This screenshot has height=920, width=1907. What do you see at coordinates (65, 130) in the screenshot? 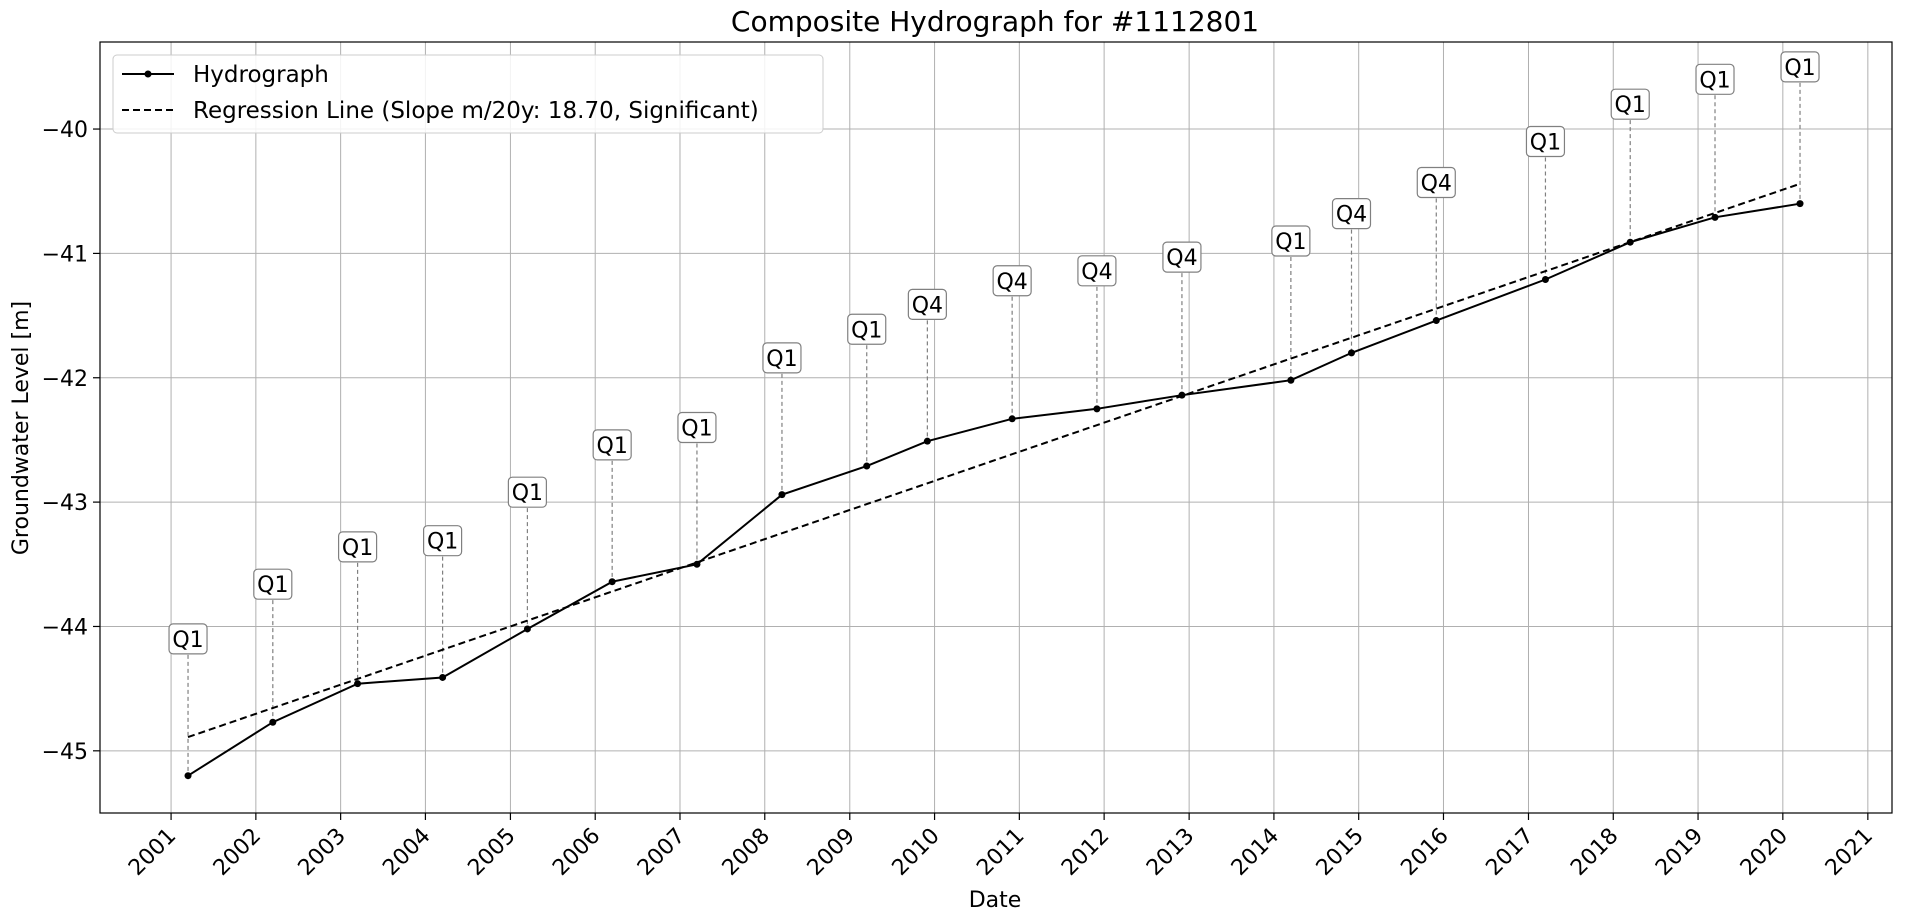
I see `y-tick-label: −40` at bounding box center [65, 130].